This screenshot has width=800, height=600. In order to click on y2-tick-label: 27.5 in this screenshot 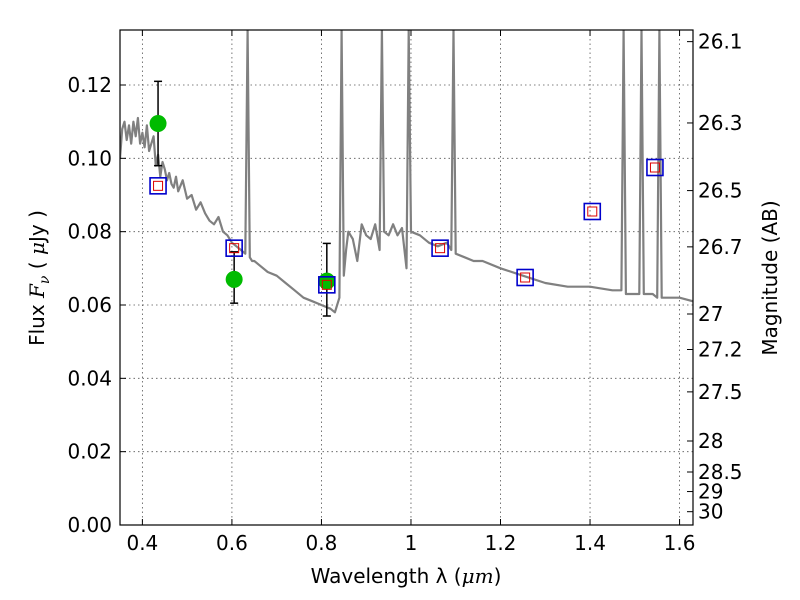, I will do `click(720, 392)`.